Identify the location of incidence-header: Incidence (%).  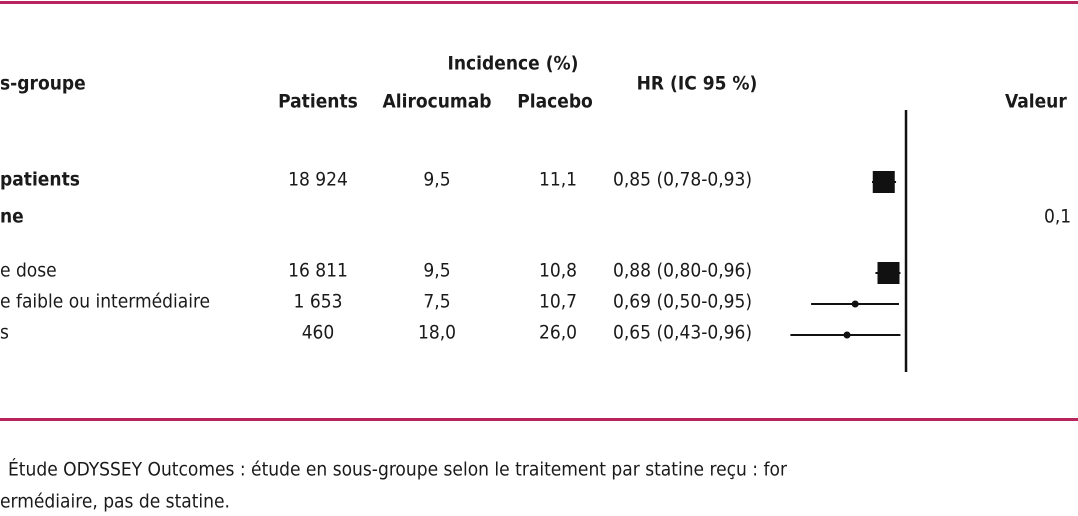
(513, 64).